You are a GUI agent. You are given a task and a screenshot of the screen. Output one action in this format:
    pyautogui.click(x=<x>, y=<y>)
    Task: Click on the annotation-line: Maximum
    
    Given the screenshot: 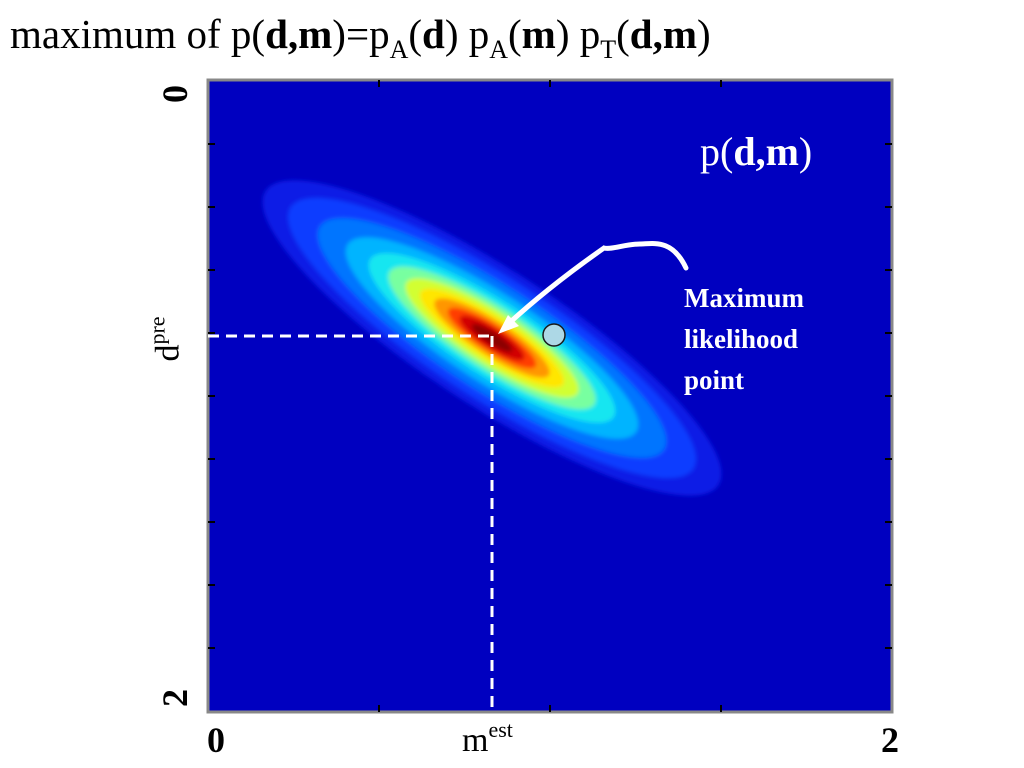 What is the action you would take?
    pyautogui.click(x=744, y=298)
    